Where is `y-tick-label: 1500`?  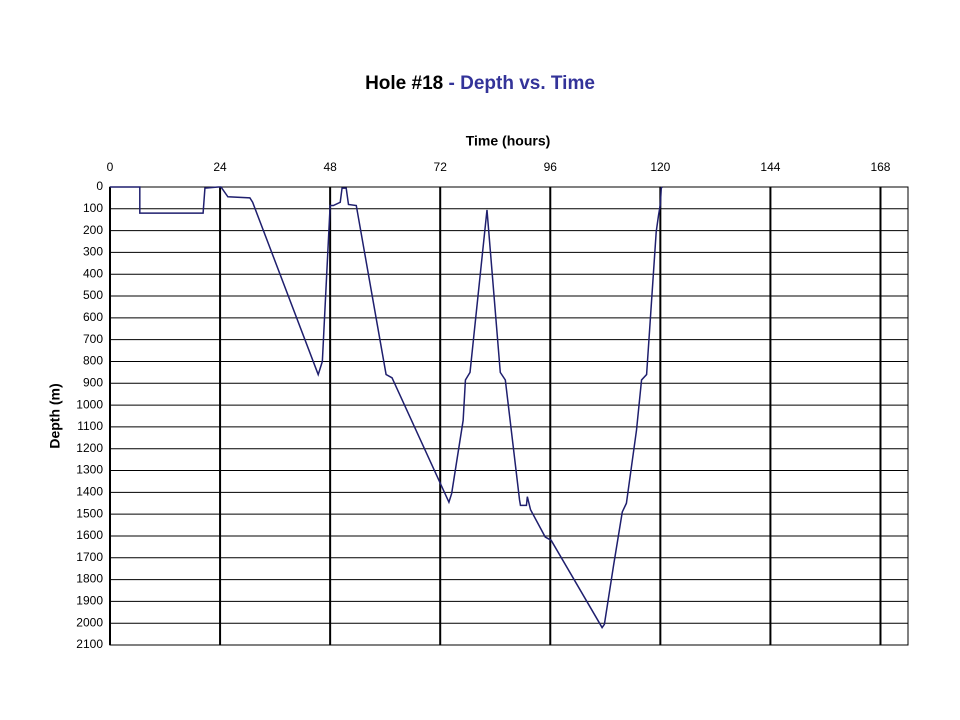
y-tick-label: 1500 is located at coordinates (89, 513).